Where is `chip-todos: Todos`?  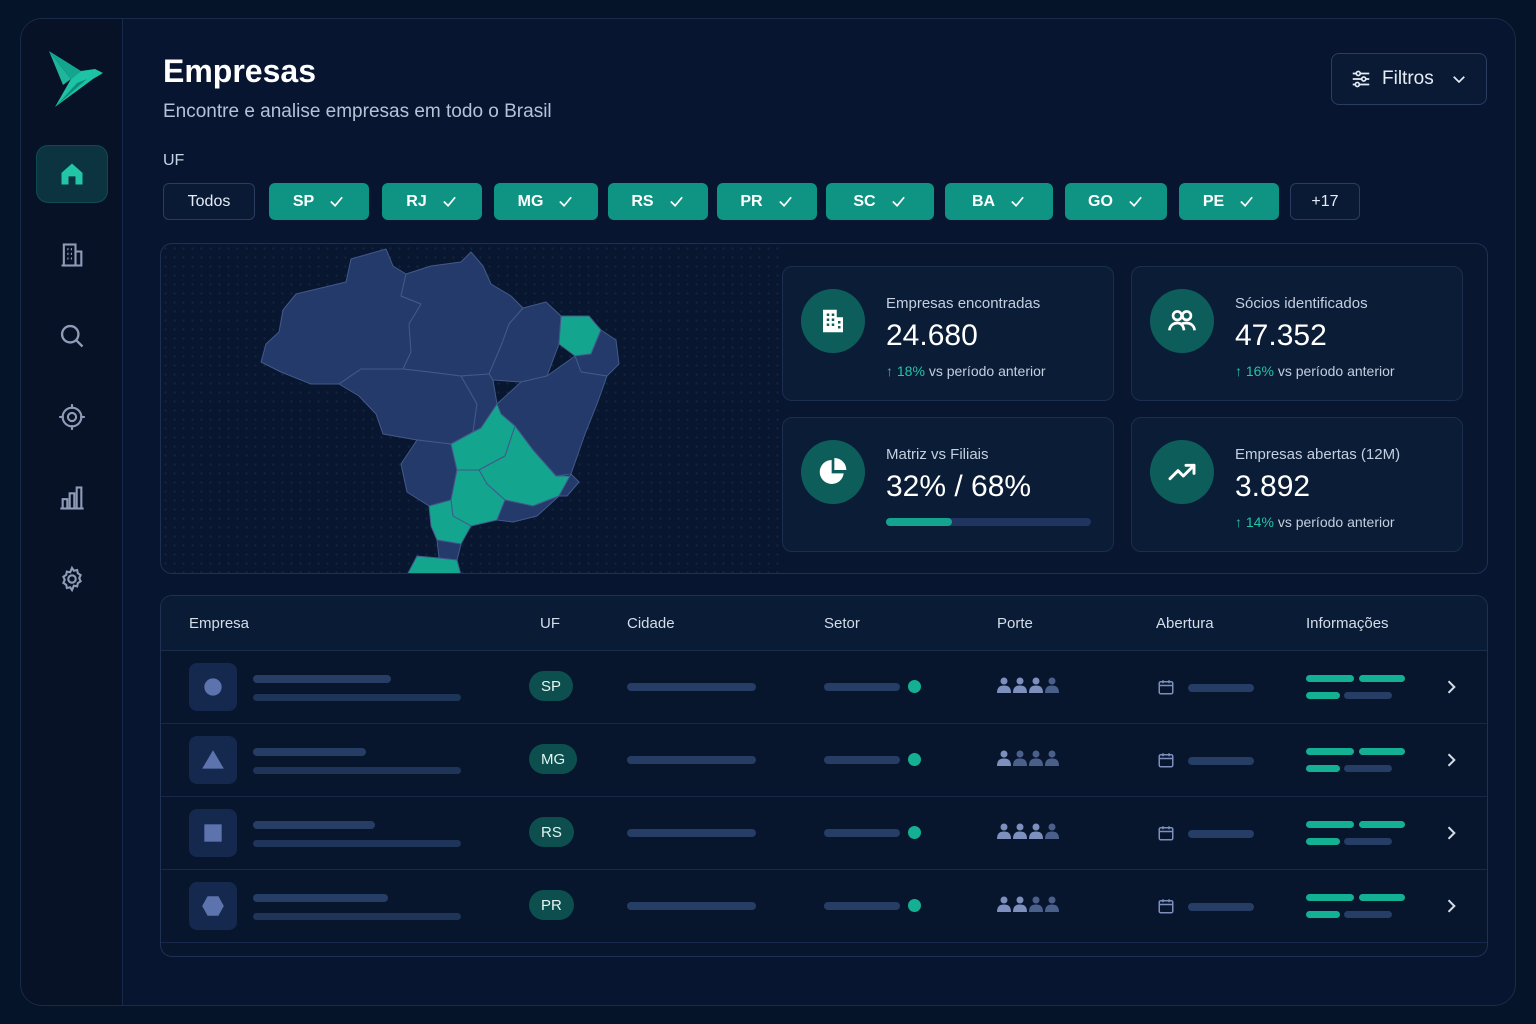
chip-todos: Todos is located at coordinates (209, 201).